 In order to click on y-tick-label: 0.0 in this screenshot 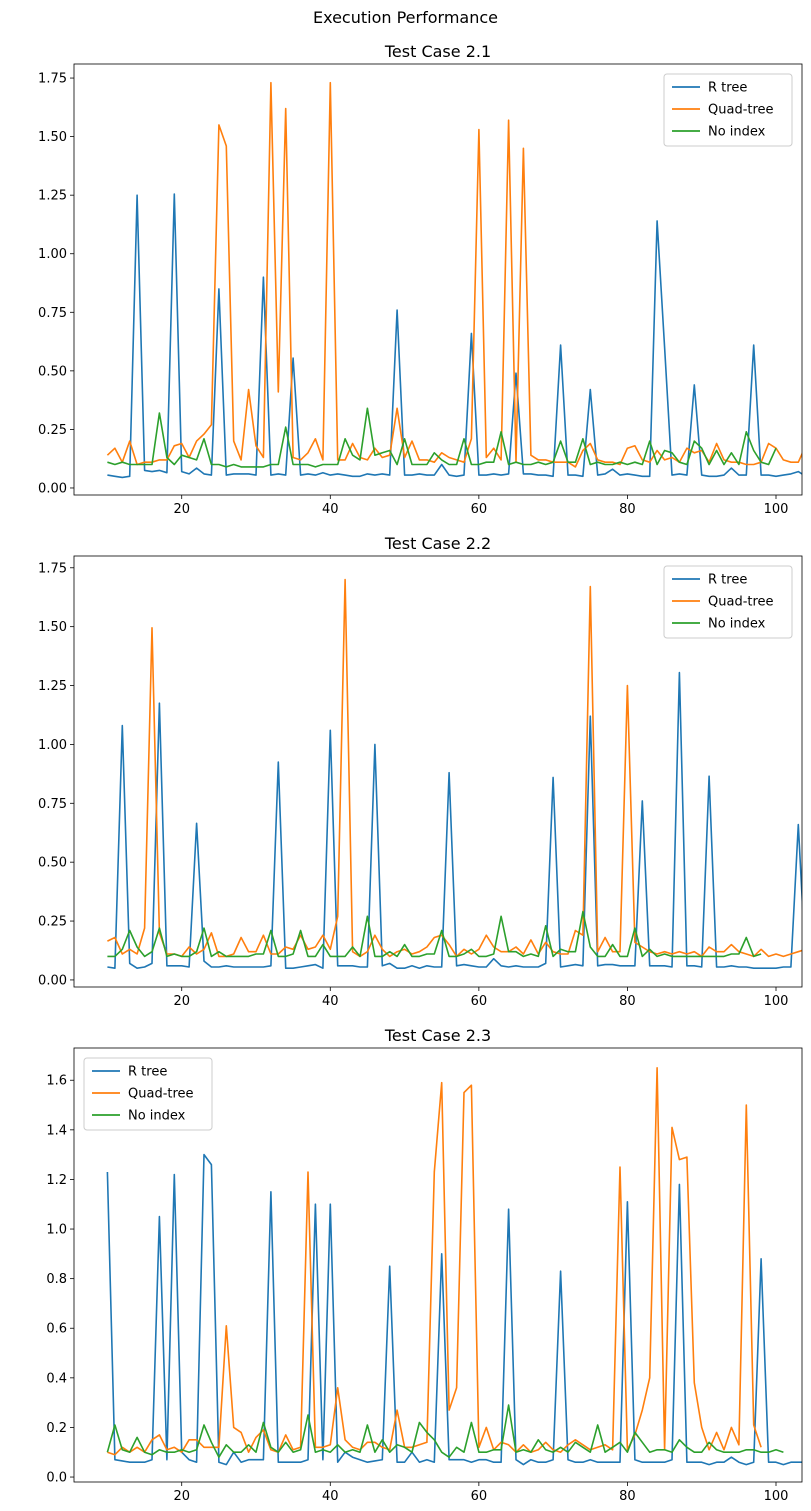, I will do `click(56, 1478)`.